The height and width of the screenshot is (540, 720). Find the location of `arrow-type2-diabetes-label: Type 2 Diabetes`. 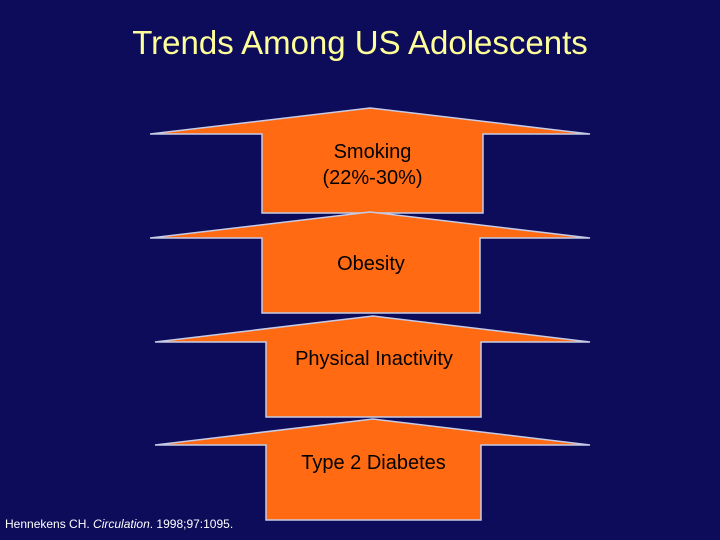

arrow-type2-diabetes-label: Type 2 Diabetes is located at coordinates (373, 463).